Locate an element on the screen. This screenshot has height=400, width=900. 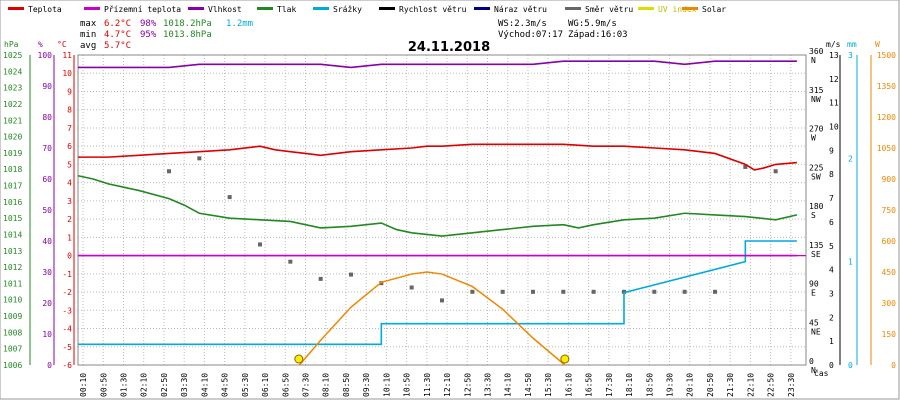
solar-tick-label: 600 is located at coordinates (889, 241).